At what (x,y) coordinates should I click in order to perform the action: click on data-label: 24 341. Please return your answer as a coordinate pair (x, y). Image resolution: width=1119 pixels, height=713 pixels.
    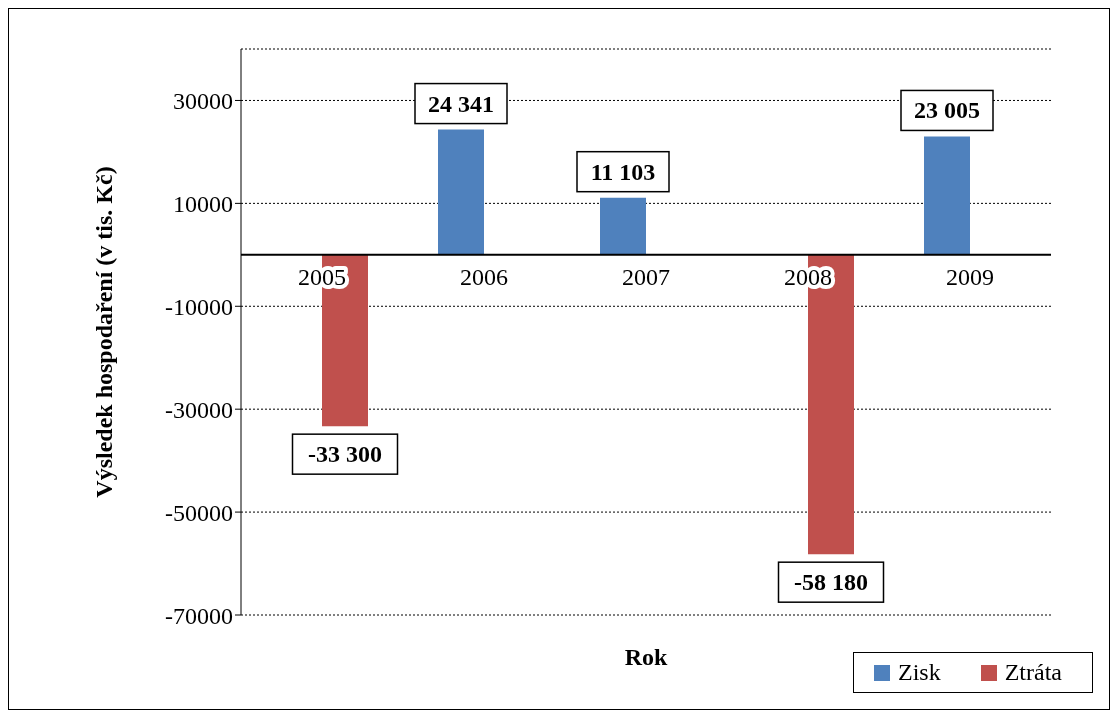
    Looking at the image, I should click on (461, 103).